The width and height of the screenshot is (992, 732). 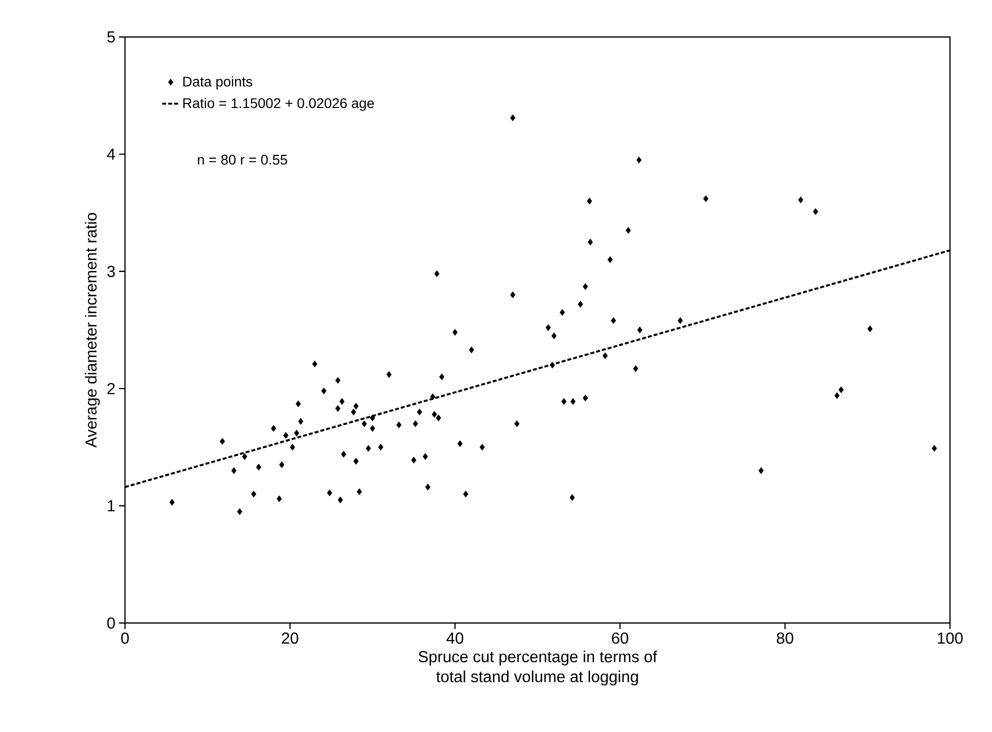 I want to click on y-tick-label: 2, so click(x=111, y=388).